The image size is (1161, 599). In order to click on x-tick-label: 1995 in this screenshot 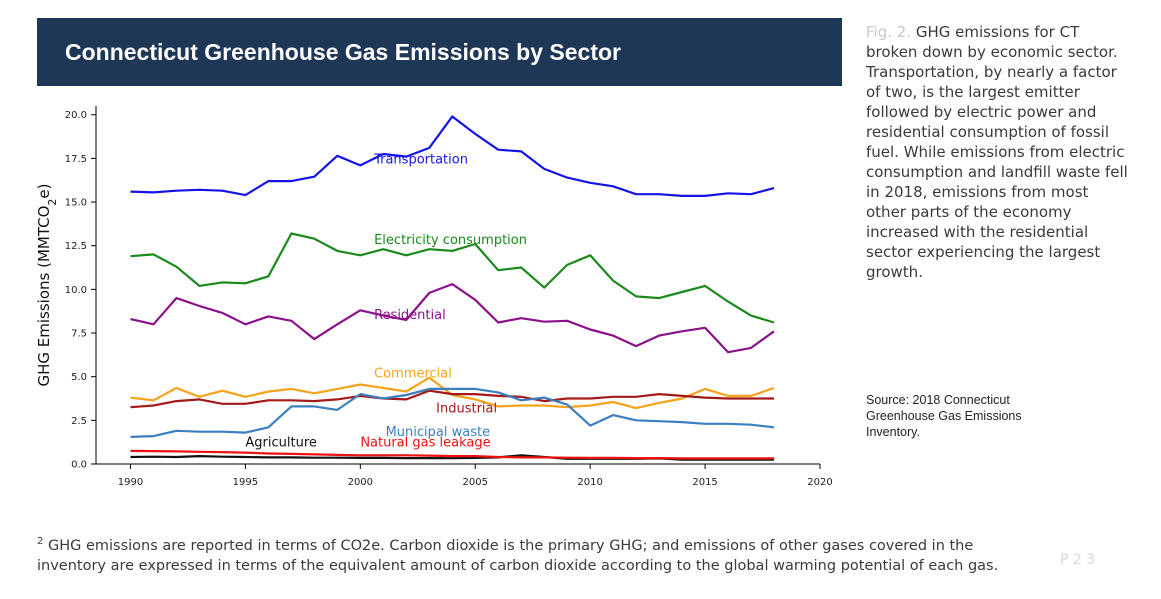, I will do `click(245, 482)`.